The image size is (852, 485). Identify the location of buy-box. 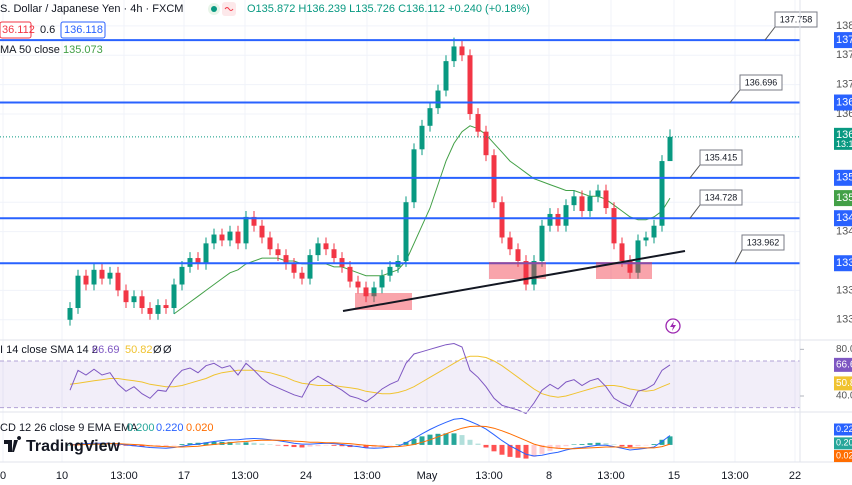
(83, 30).